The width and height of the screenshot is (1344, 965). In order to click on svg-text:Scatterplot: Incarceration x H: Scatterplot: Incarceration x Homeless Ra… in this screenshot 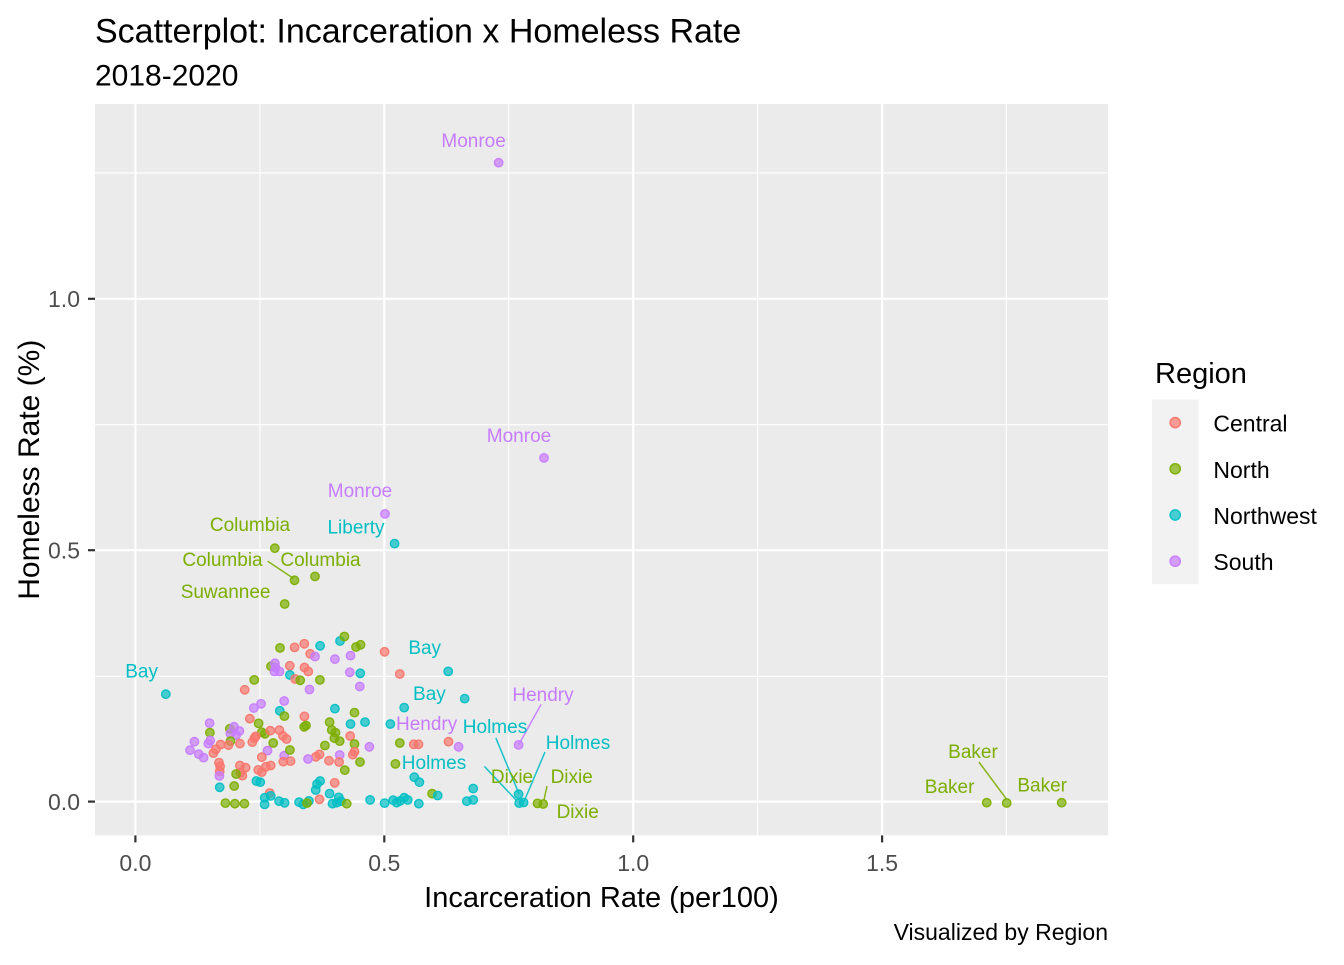, I will do `click(418, 31)`.